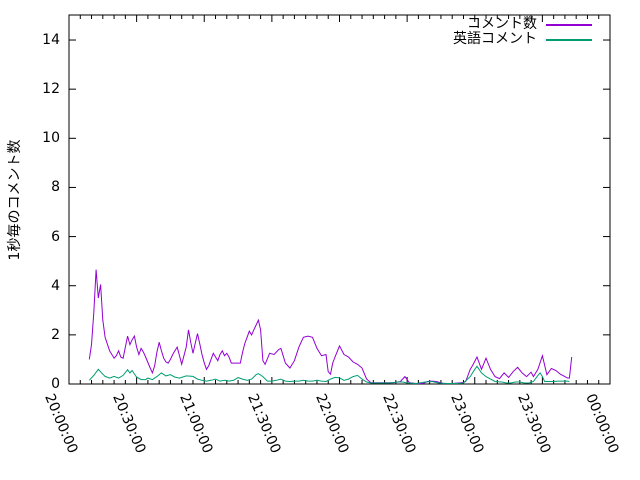 The width and height of the screenshot is (640, 480). Describe the element at coordinates (15, 200) in the screenshot. I see `y-axis-label: 1秒毎のコメント数` at that location.